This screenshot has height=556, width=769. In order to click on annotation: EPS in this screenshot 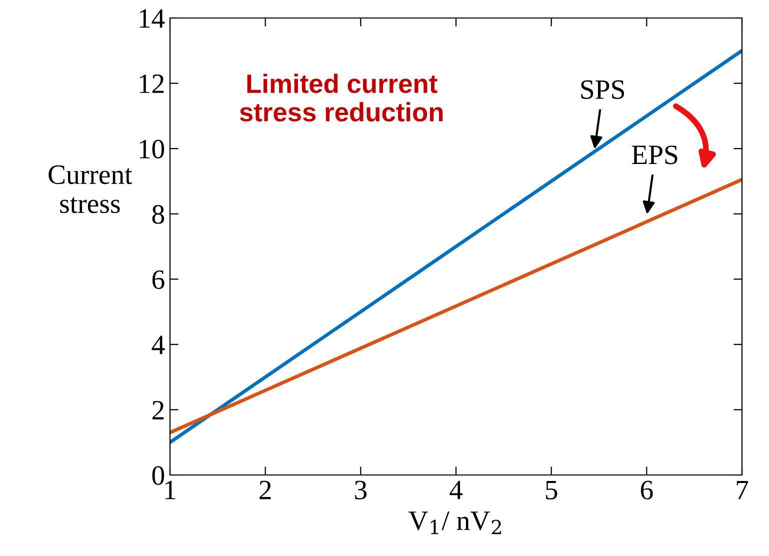, I will do `click(655, 155)`.